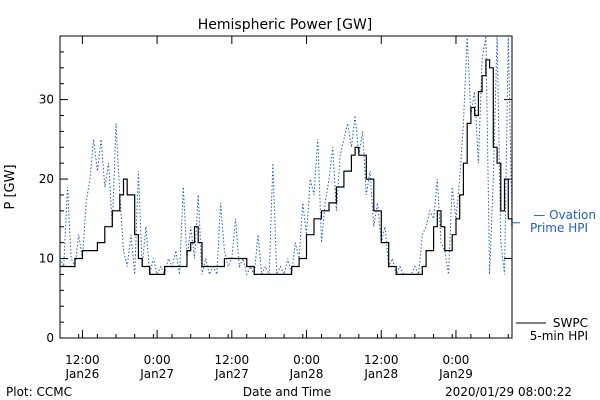  Describe the element at coordinates (570, 323) in the screenshot. I see `legend-swpc-line1: SWPC` at that location.